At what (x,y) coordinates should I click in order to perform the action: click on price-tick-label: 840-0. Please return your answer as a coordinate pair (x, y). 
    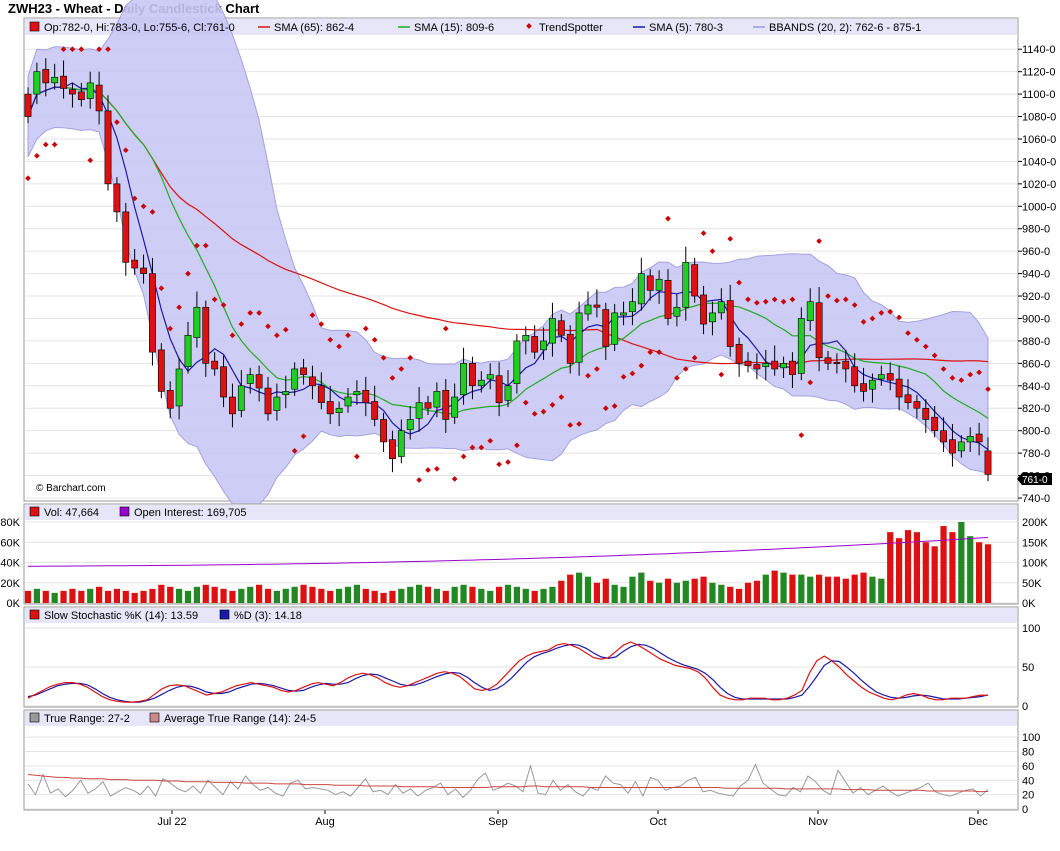
    Looking at the image, I should click on (1036, 387).